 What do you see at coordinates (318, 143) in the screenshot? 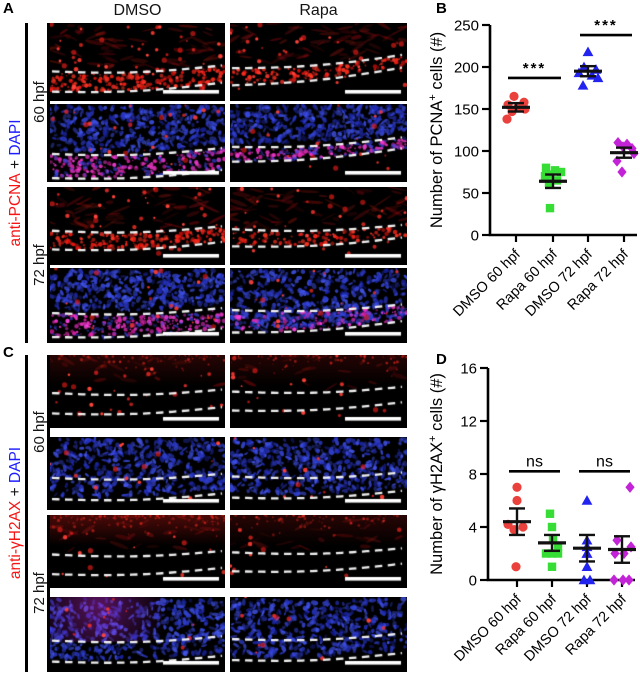
I see `micrograph-a-60hpf-merge-rapa` at bounding box center [318, 143].